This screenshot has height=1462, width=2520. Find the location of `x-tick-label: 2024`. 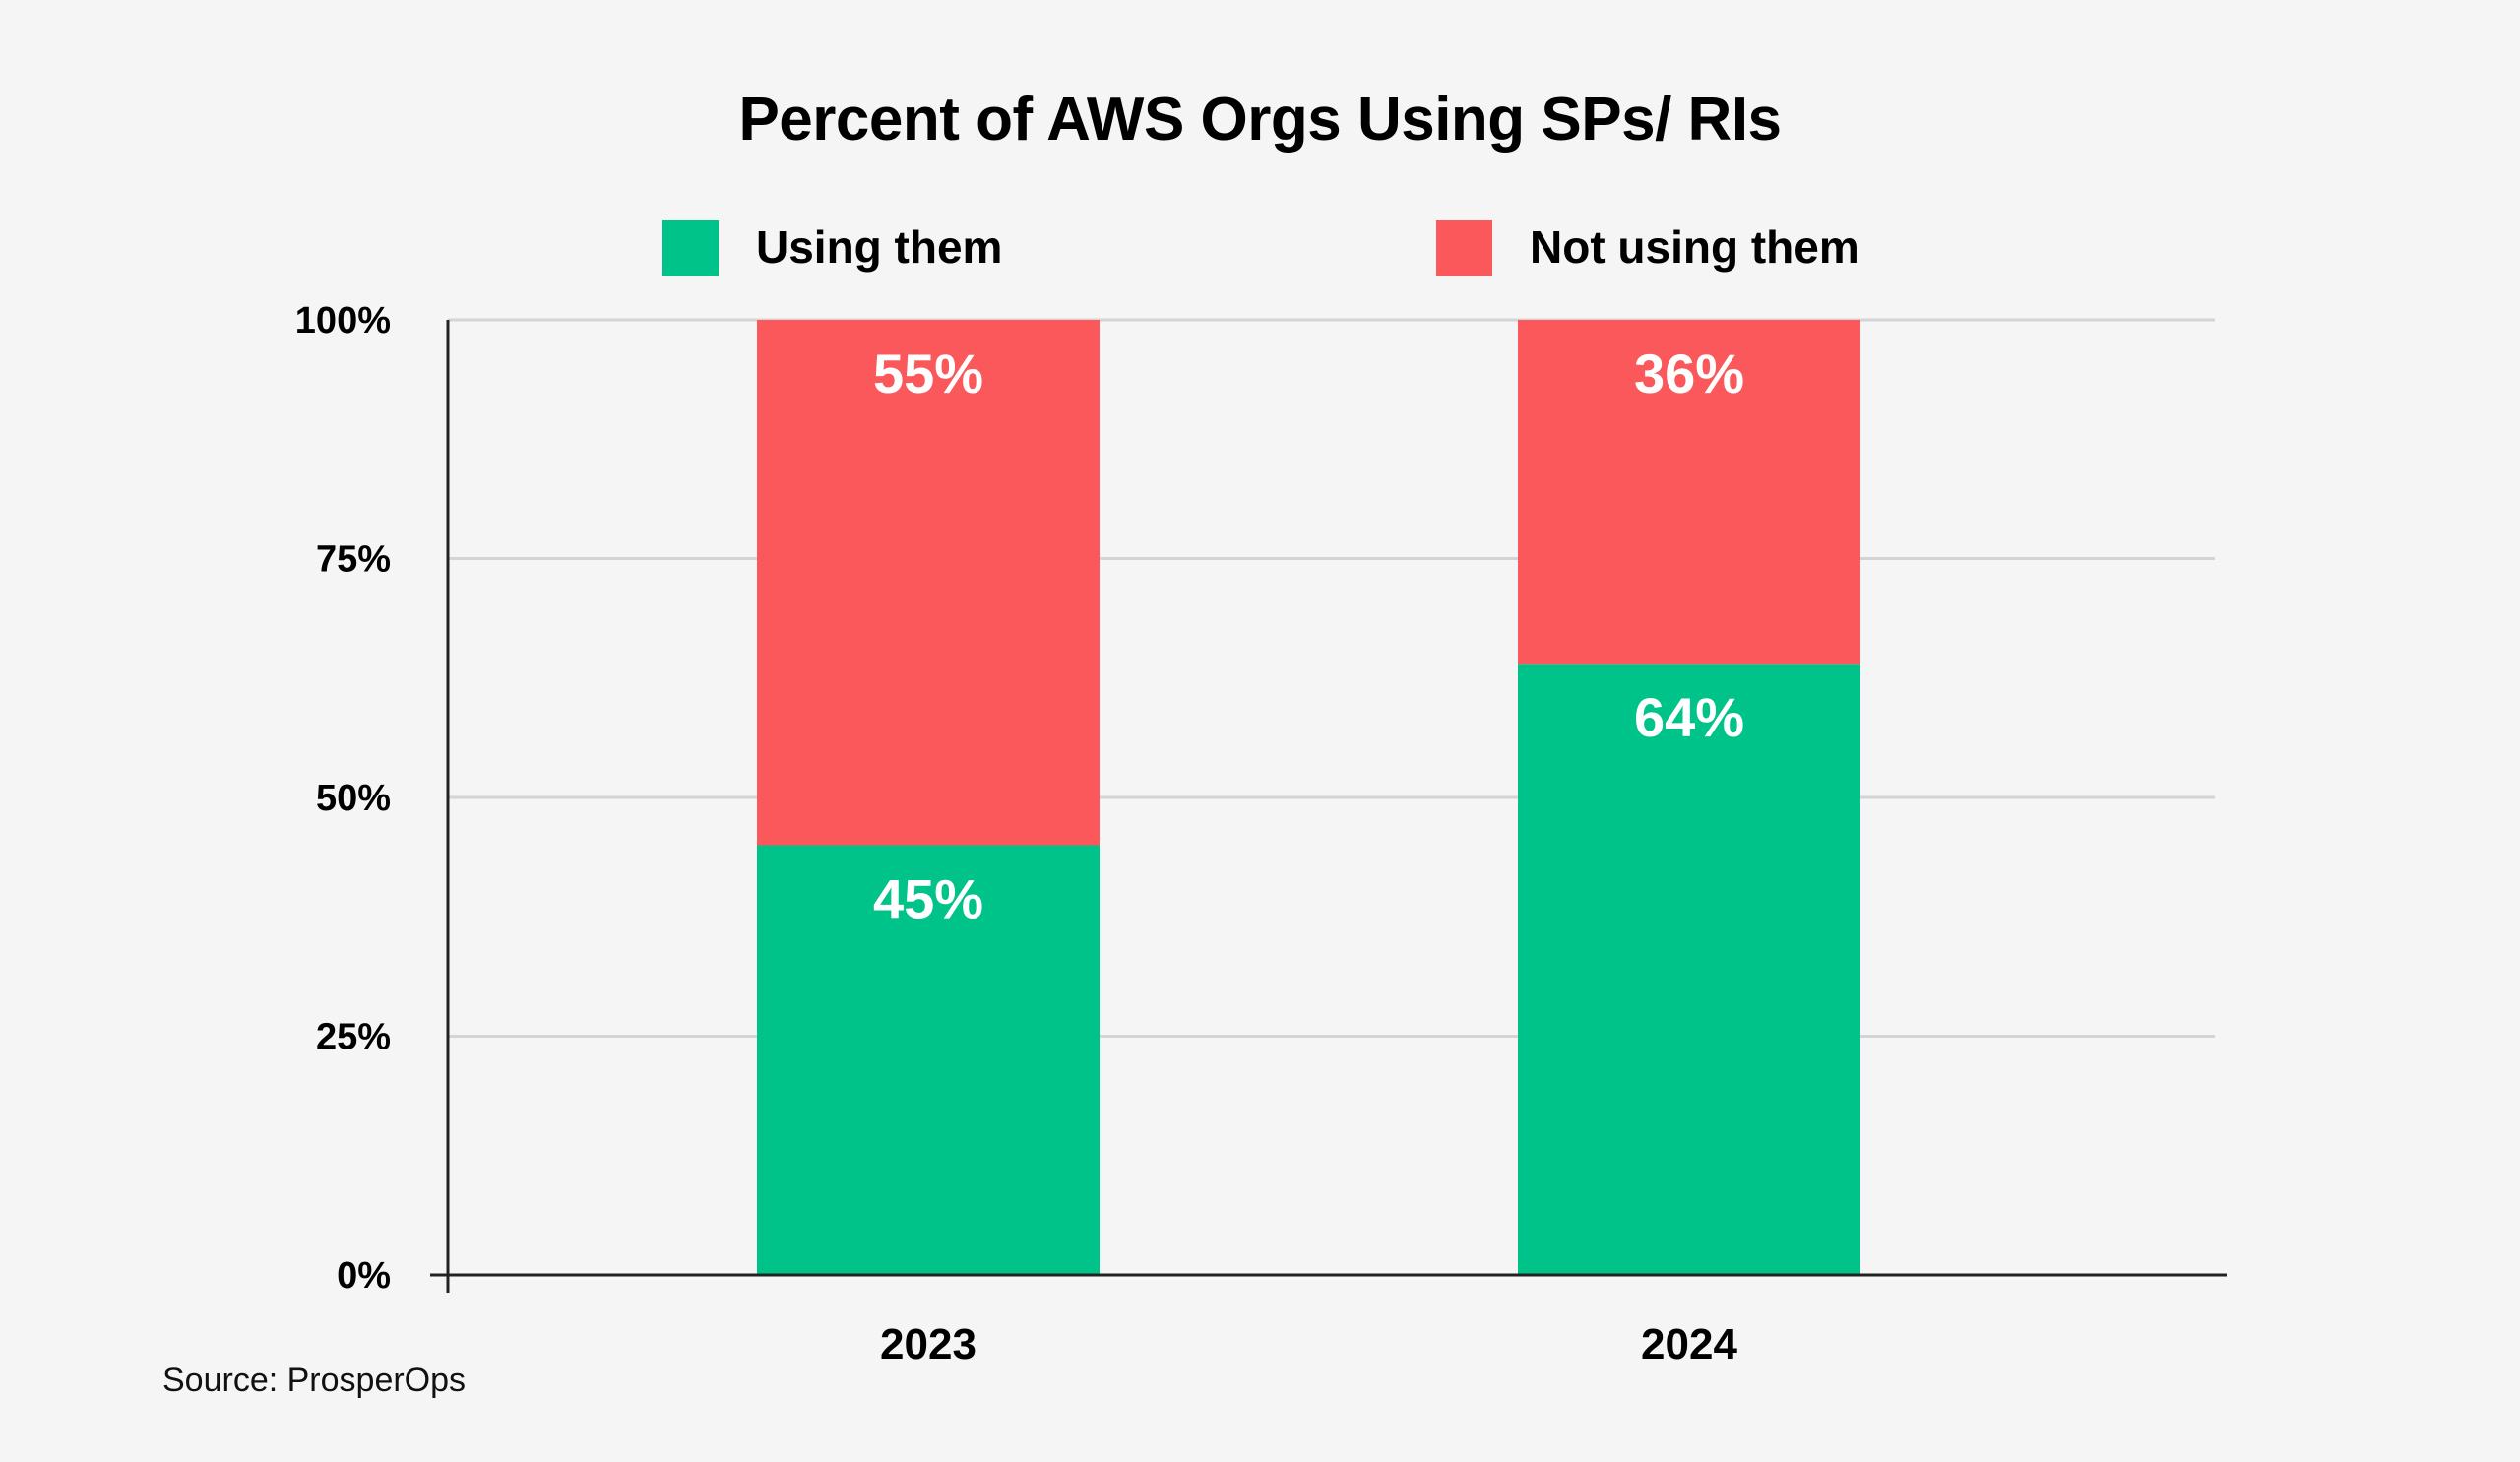

x-tick-label: 2024 is located at coordinates (1689, 1344).